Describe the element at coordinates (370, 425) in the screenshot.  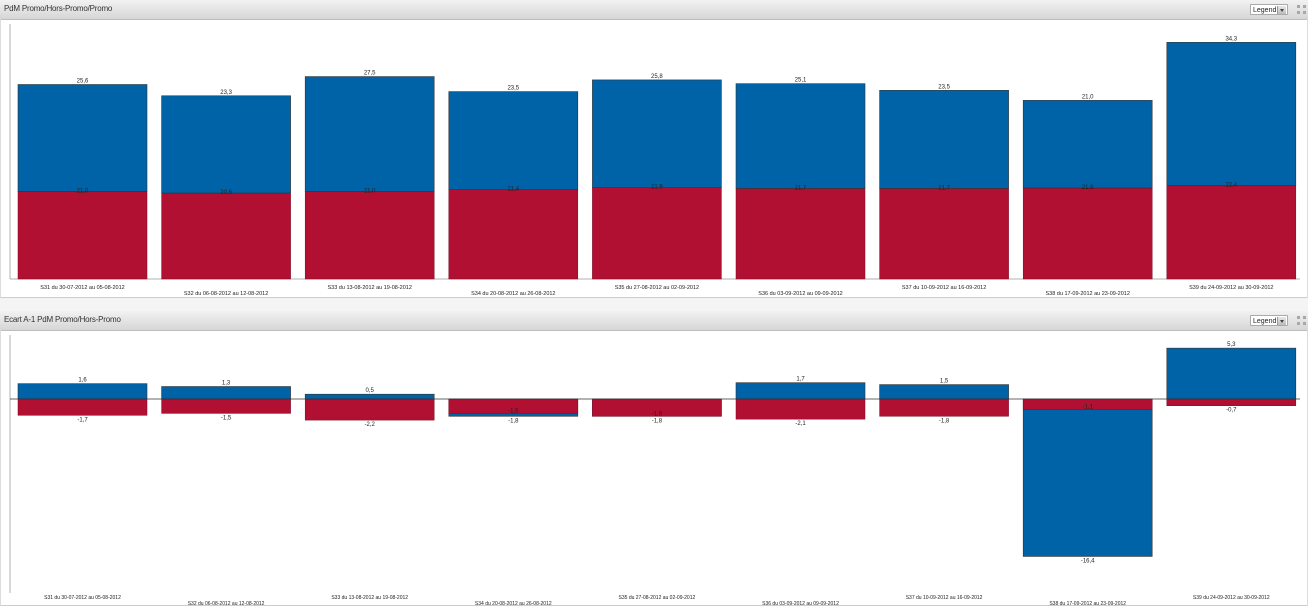
I see `data-label-hors-promo: -2,2` at that location.